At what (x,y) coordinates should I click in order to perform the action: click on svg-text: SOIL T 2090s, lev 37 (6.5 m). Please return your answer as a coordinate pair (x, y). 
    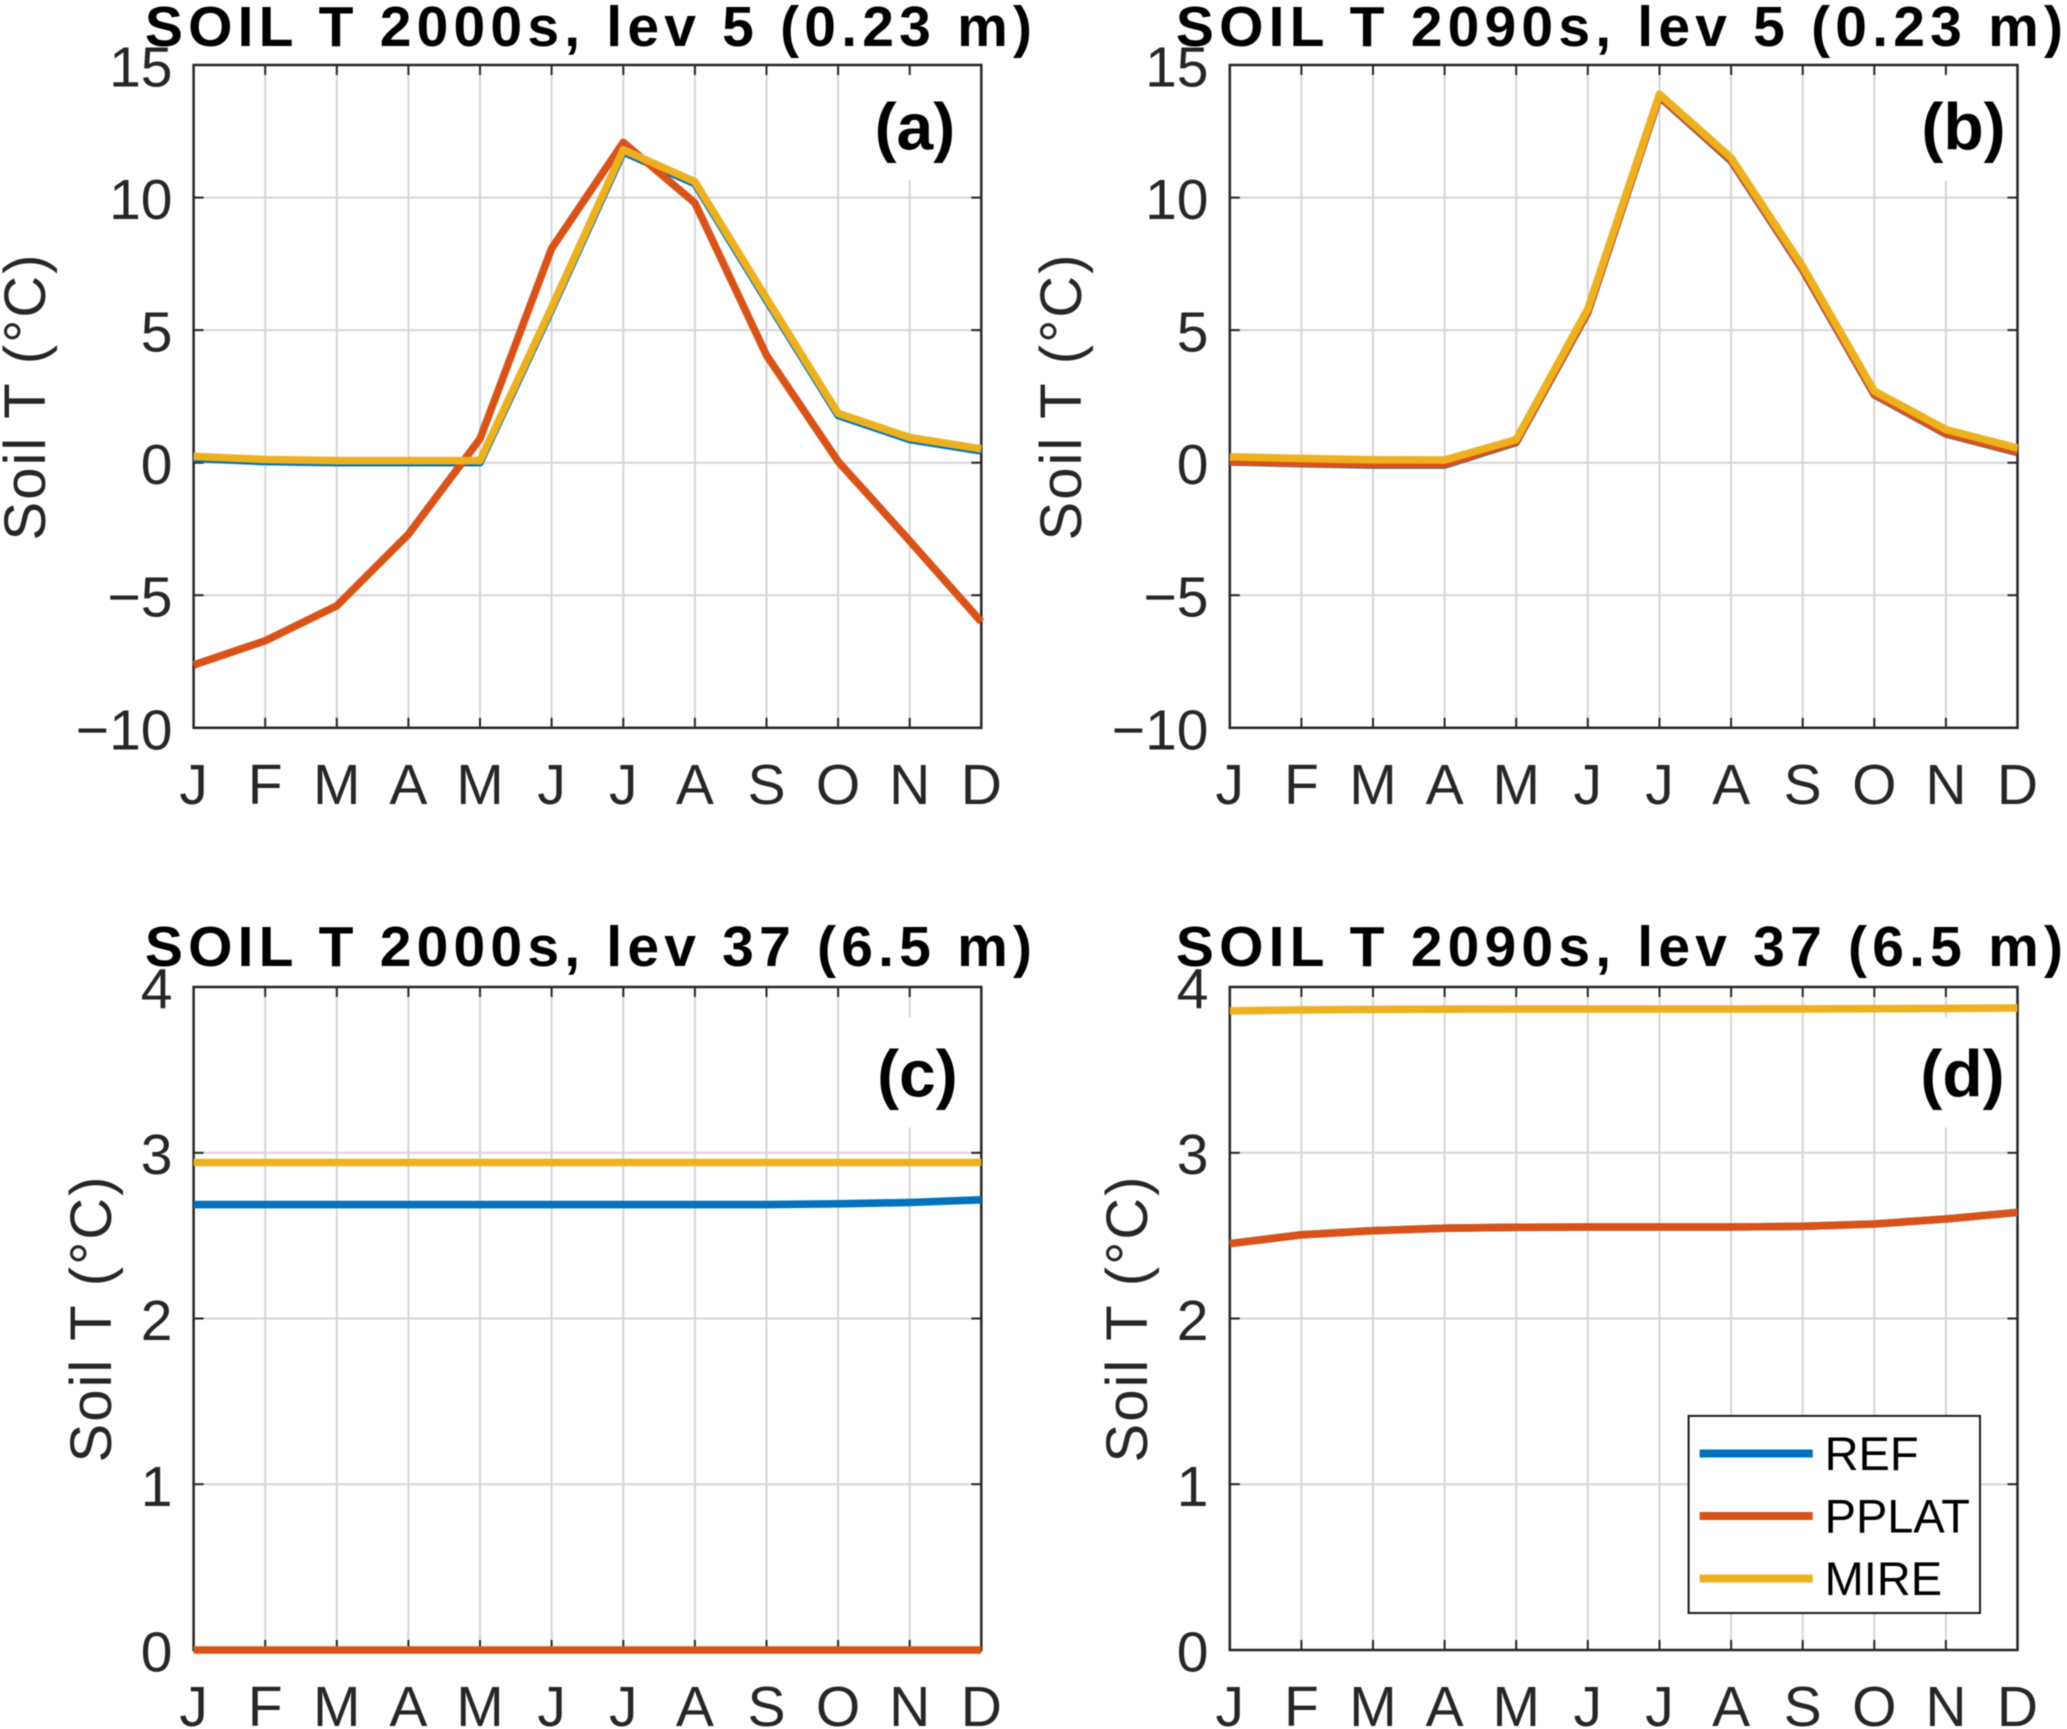
    Looking at the image, I should click on (1621, 947).